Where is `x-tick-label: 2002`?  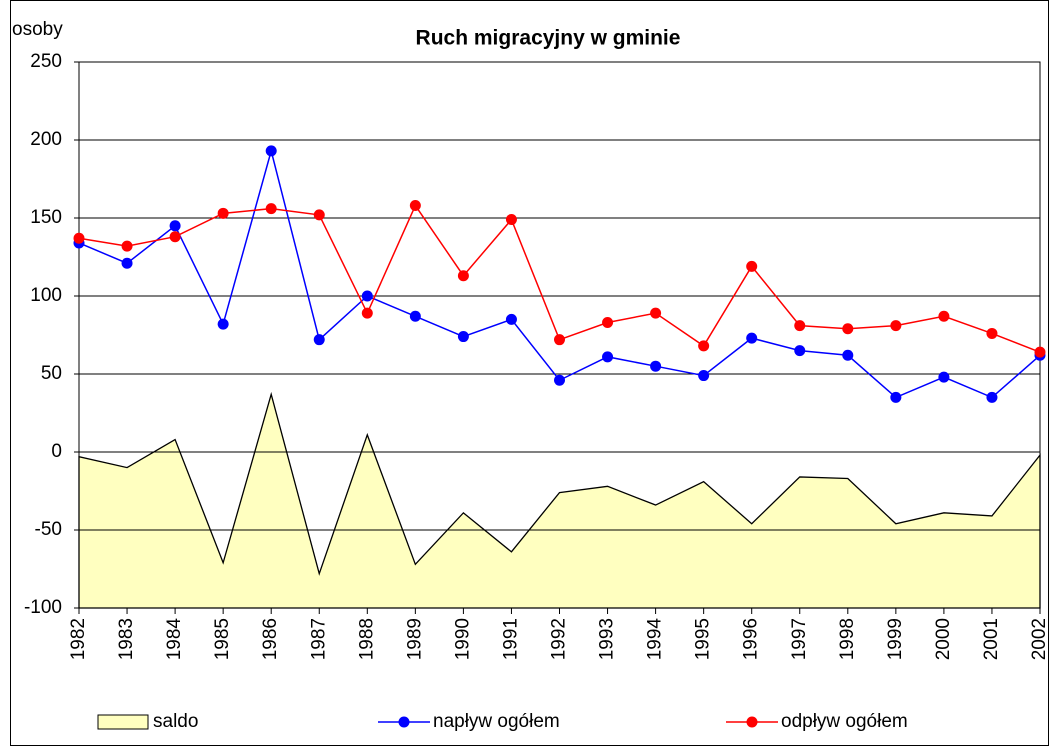 x-tick-label: 2002 is located at coordinates (1039, 639).